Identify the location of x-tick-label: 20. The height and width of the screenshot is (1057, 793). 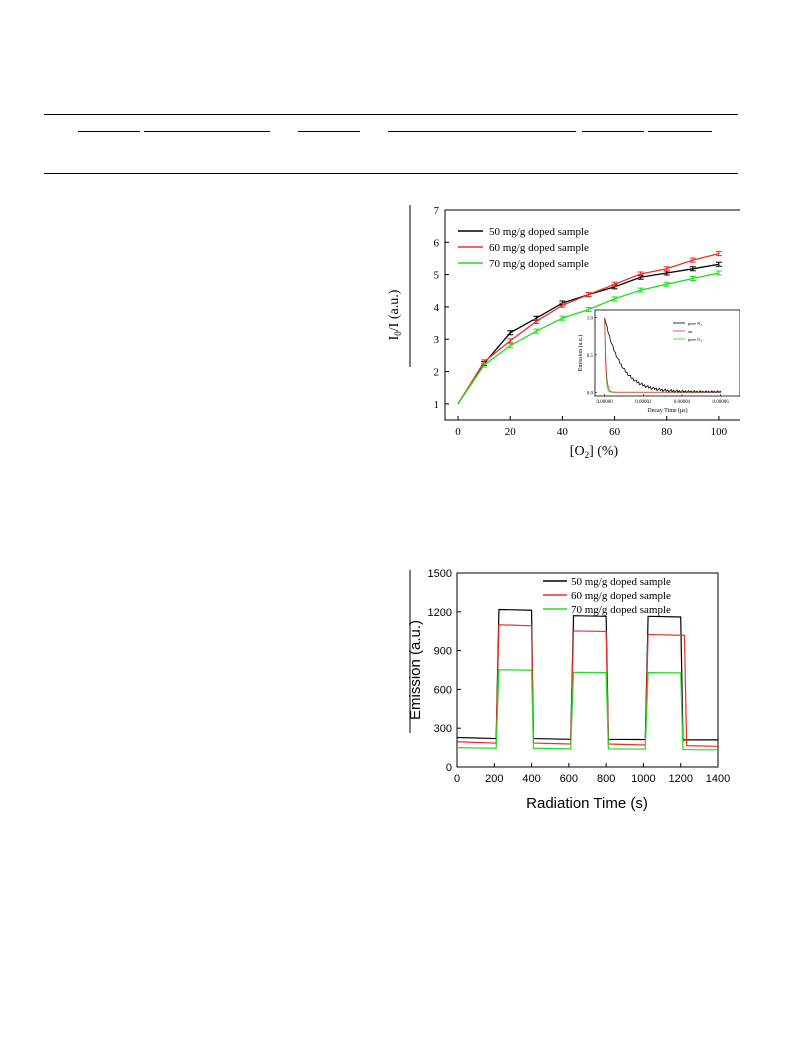
(511, 432).